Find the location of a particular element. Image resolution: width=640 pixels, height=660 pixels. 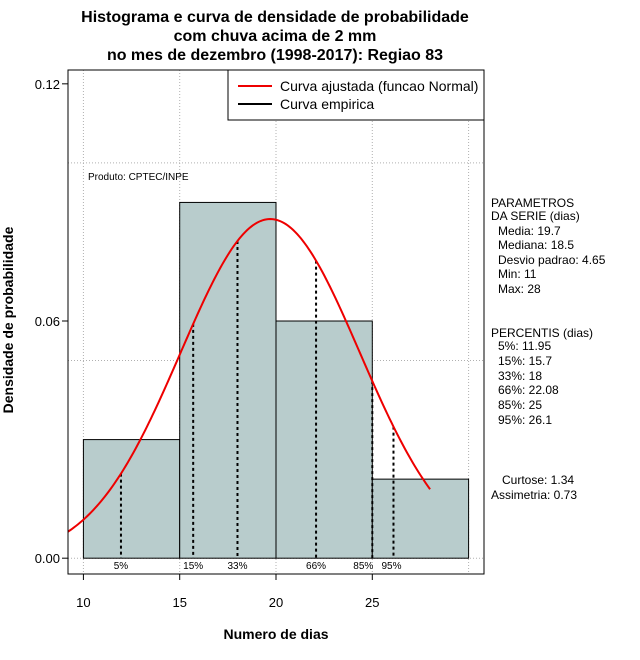

product-note: Produto: CPTEC/INPE is located at coordinates (138, 177).